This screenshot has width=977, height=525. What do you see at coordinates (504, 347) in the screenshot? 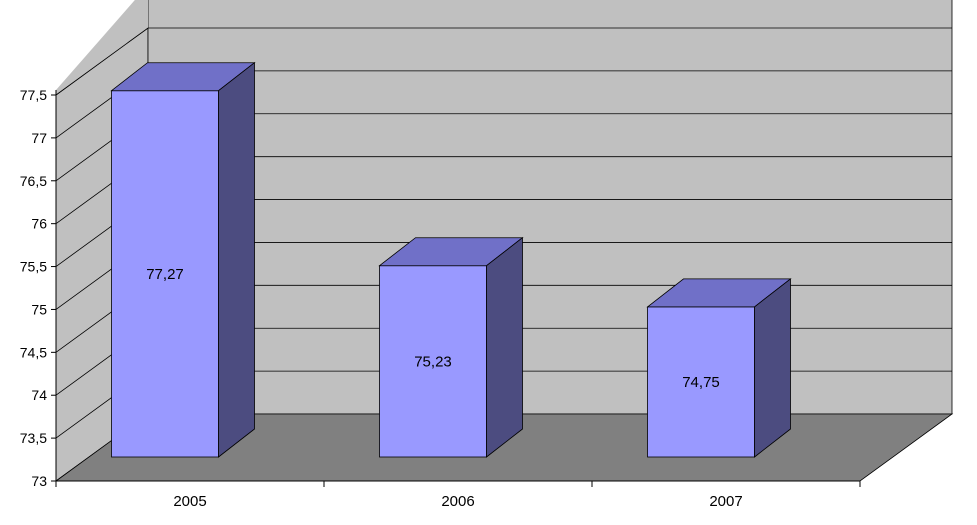
I see `bar-2006-side` at bounding box center [504, 347].